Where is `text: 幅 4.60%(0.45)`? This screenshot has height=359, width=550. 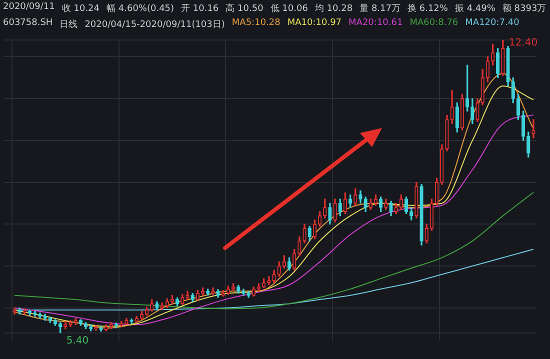
text: 幅 4.60%(0.45) is located at coordinates (140, 8).